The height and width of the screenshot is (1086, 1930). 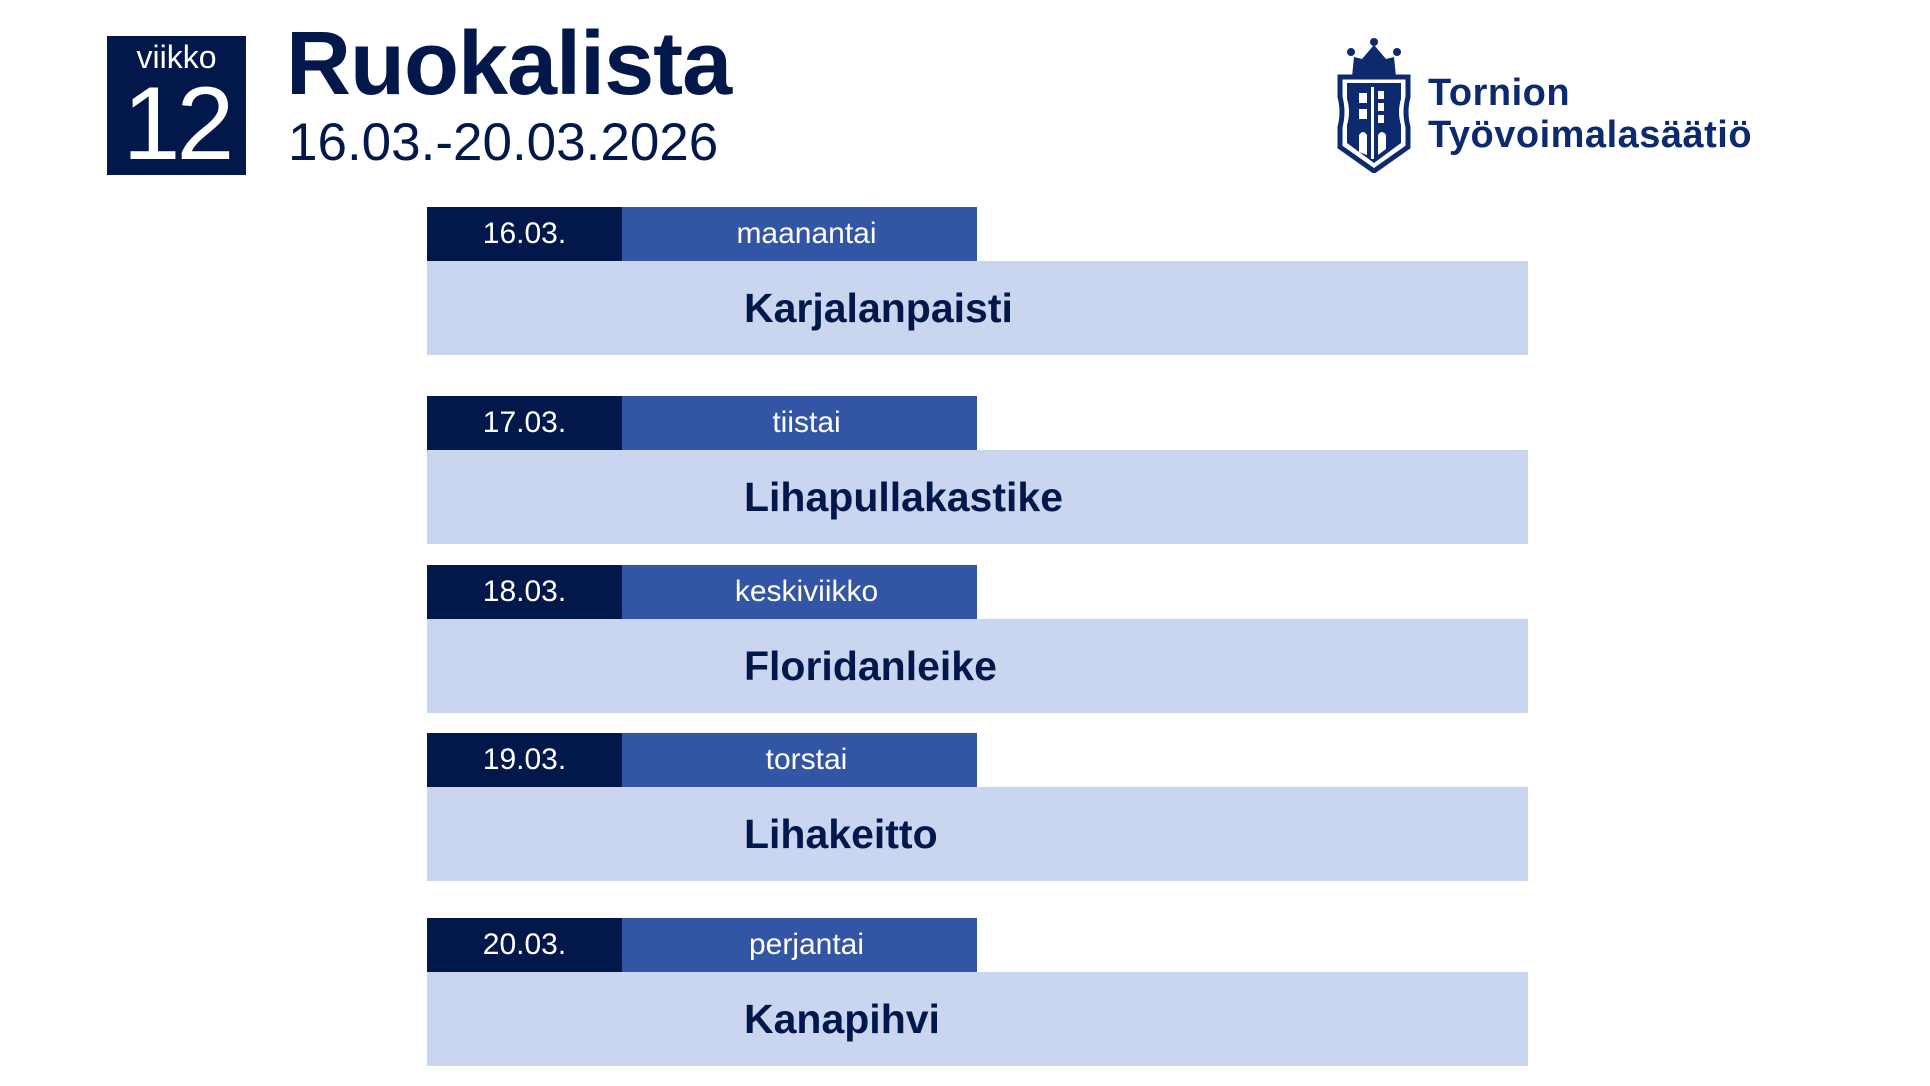 What do you see at coordinates (1590, 135) in the screenshot?
I see `logo-text-line2: Työvoimalasäätiö` at bounding box center [1590, 135].